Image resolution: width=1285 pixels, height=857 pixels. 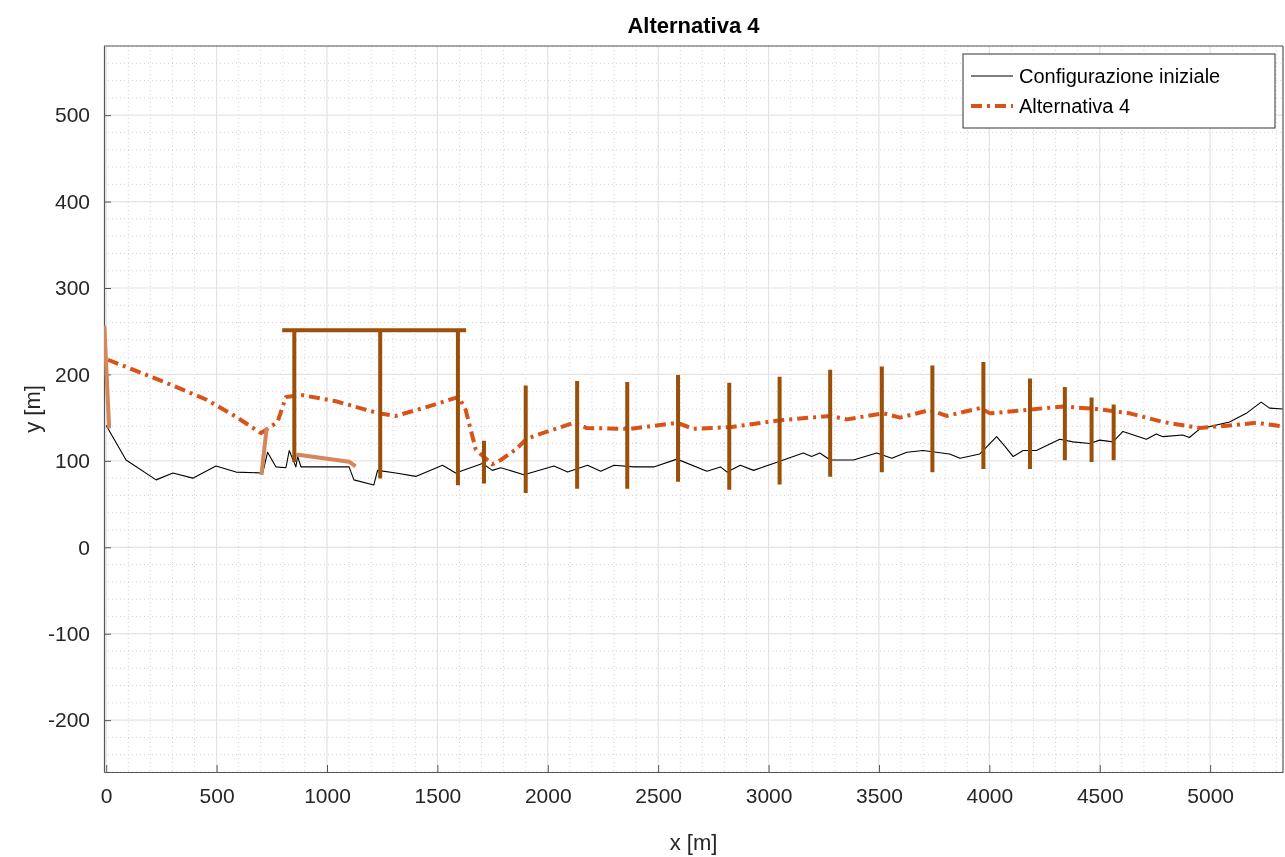 I want to click on x-tick-label: 5000, so click(x=1210, y=795).